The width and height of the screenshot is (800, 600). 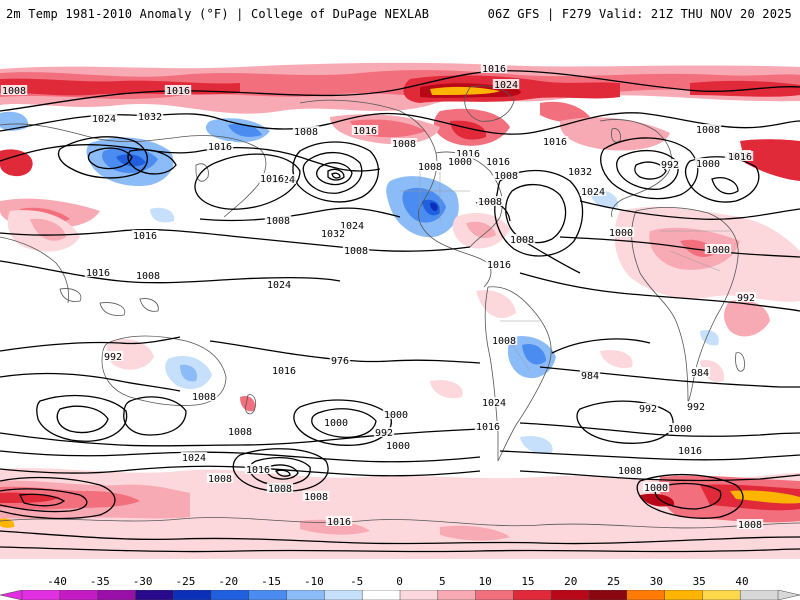 I want to click on colorbar-tick-label: 10, so click(x=485, y=581).